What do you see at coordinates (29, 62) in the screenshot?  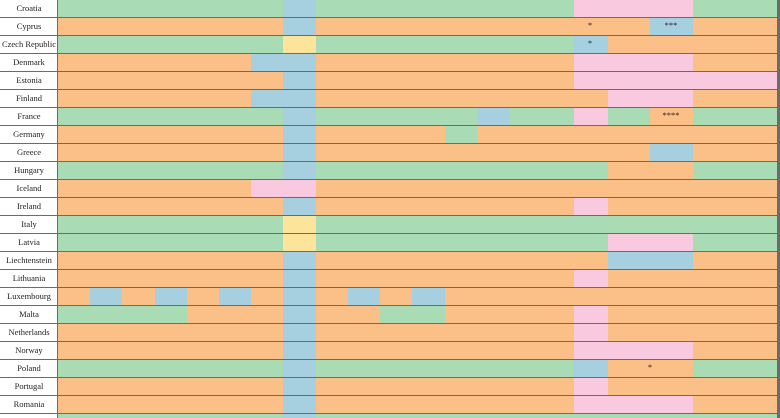 I see `country-label: Denmark` at bounding box center [29, 62].